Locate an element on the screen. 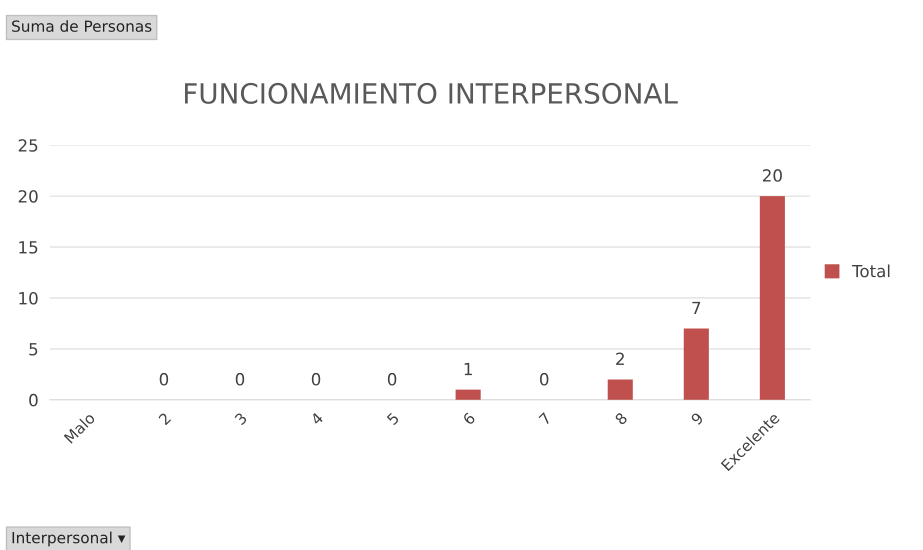 Image resolution: width=923 pixels, height=550 pixels. data-label: 1 is located at coordinates (468, 369).